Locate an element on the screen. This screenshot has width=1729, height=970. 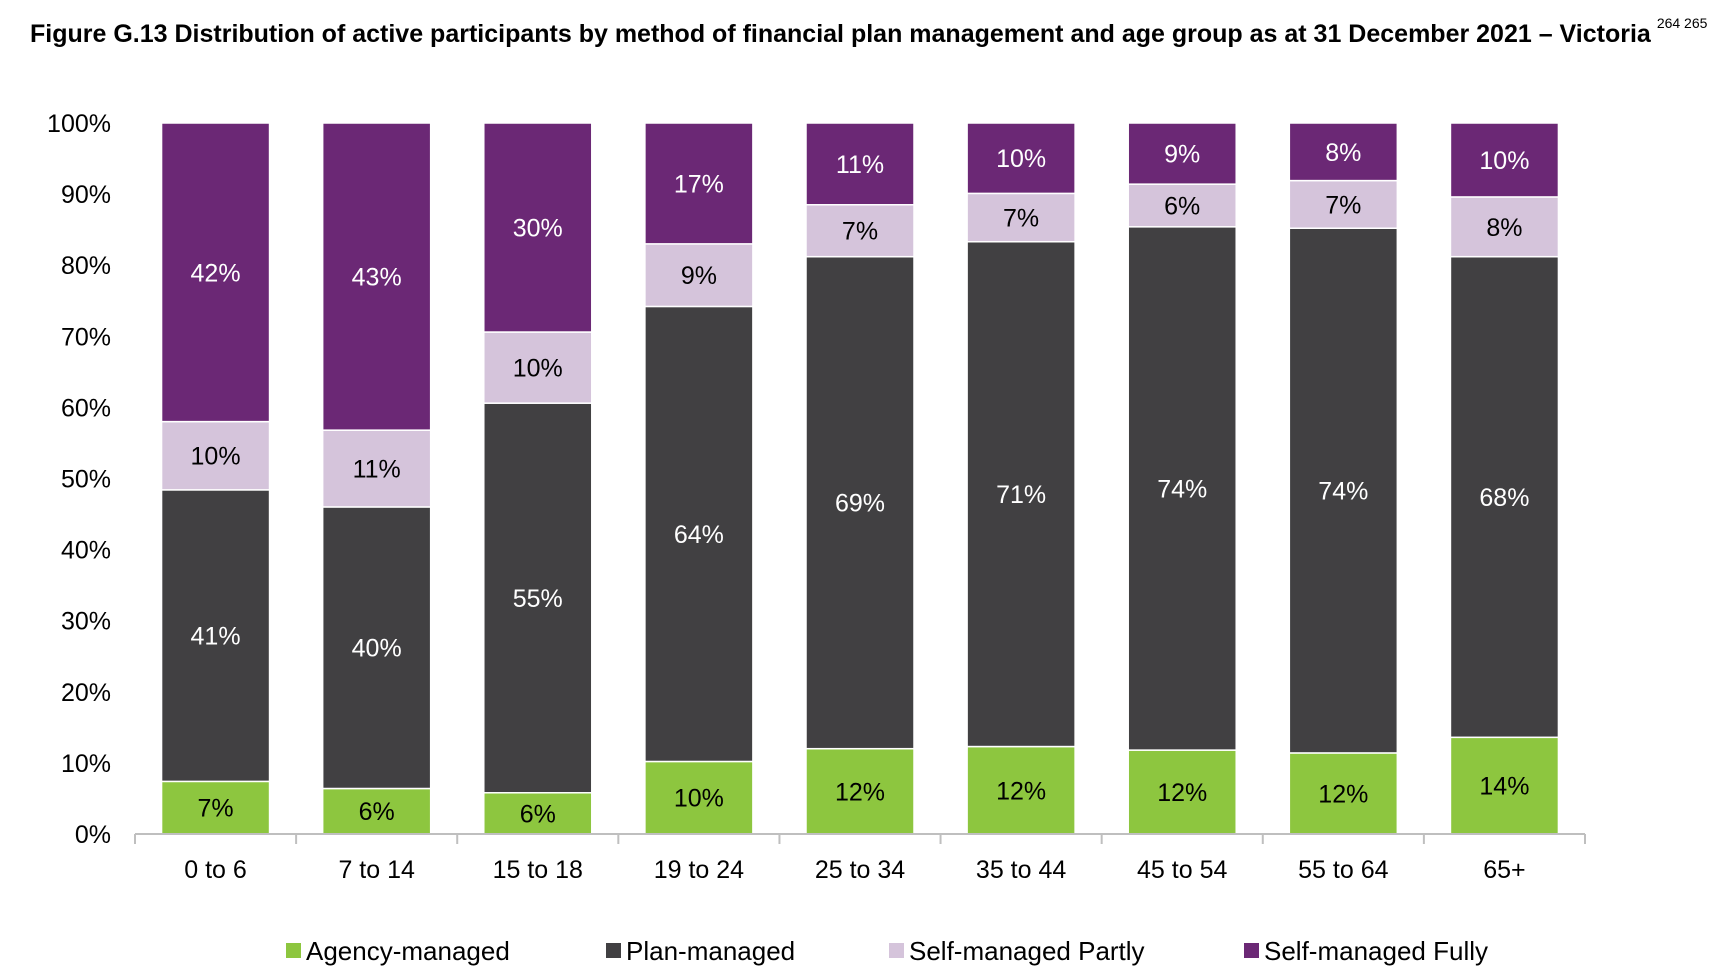
y-tick-label: 80% is located at coordinates (86, 266).